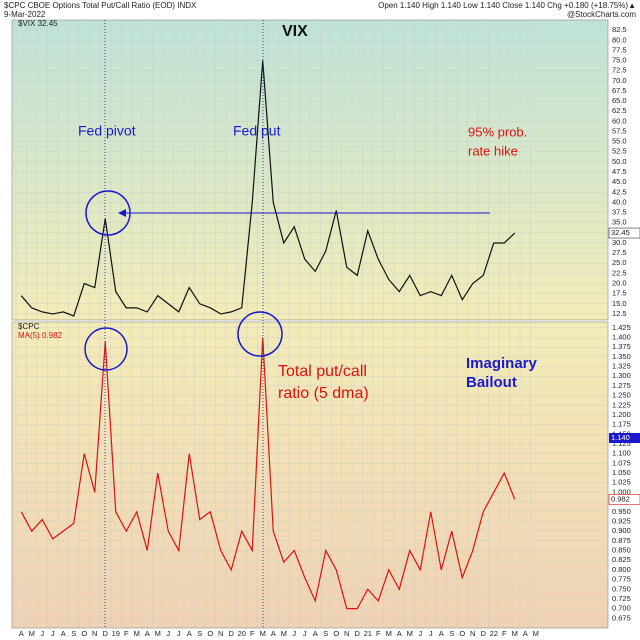 The height and width of the screenshot is (640, 640). I want to click on value-tag-label: 32.45, so click(620, 232).